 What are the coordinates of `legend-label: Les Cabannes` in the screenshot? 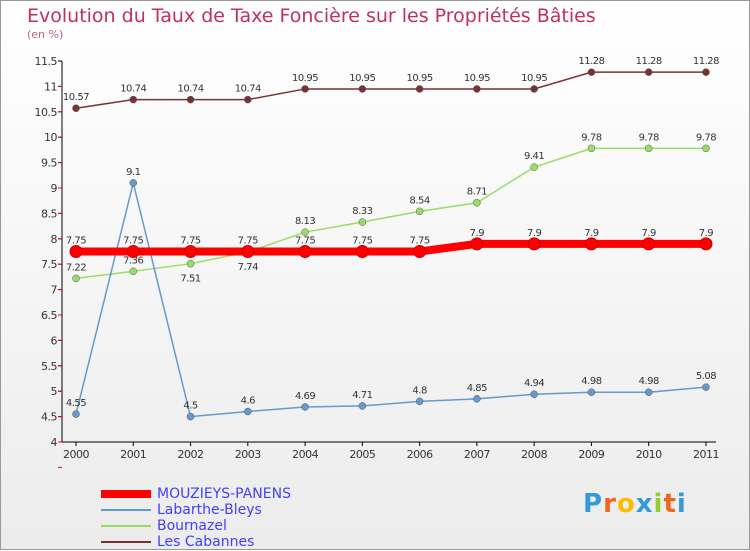 It's located at (206, 542).